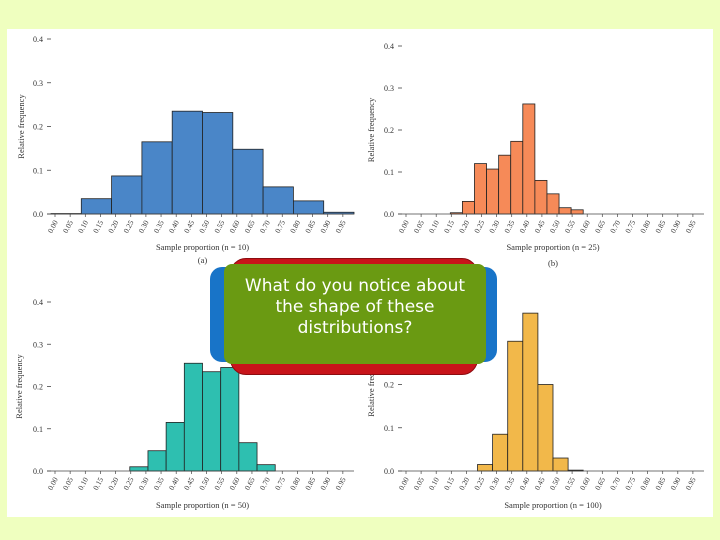 The image size is (720, 540). What do you see at coordinates (553, 505) in the screenshot?
I see `x-axis-label: Sample proportion (n = 100)` at bounding box center [553, 505].